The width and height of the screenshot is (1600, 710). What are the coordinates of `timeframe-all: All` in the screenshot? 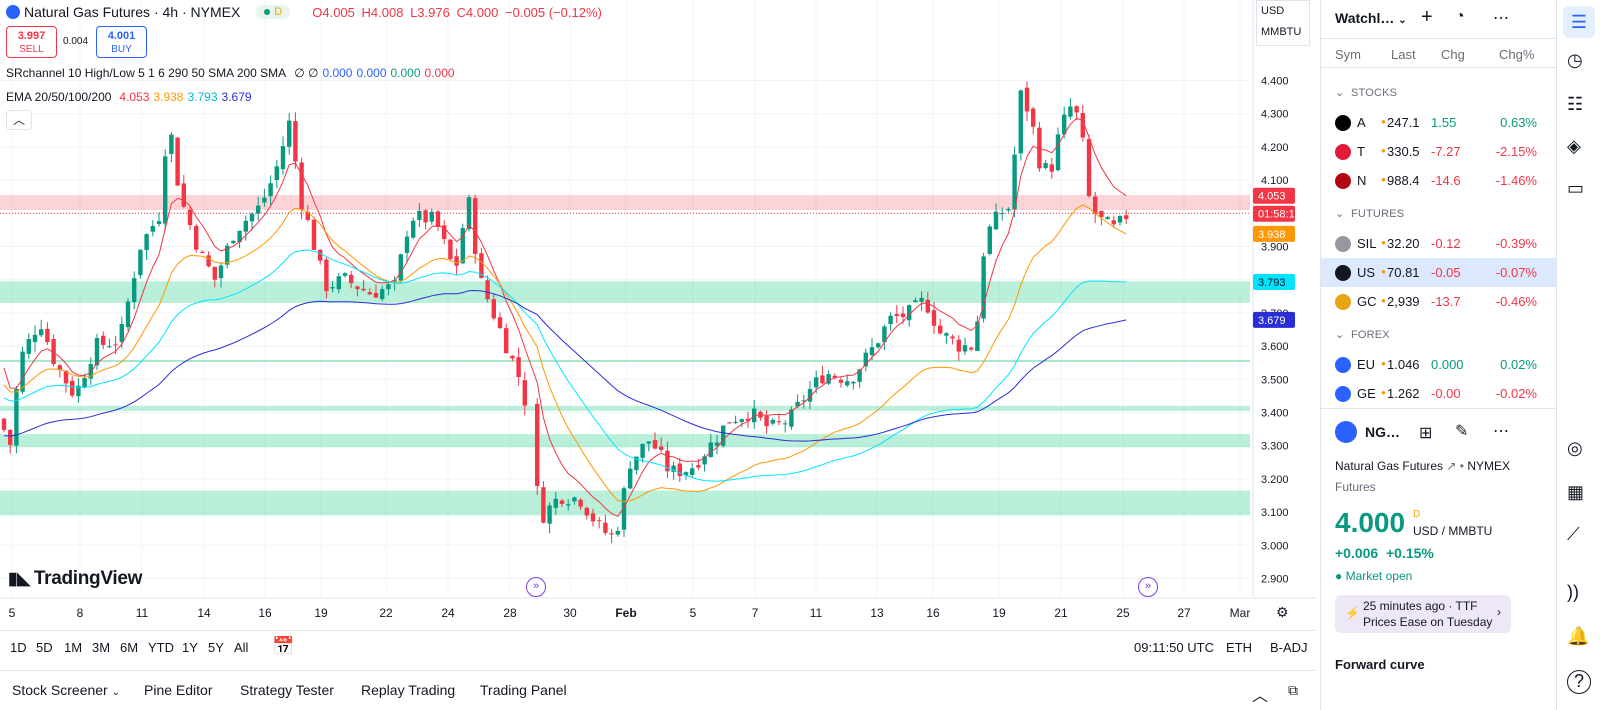 It's located at (241, 647).